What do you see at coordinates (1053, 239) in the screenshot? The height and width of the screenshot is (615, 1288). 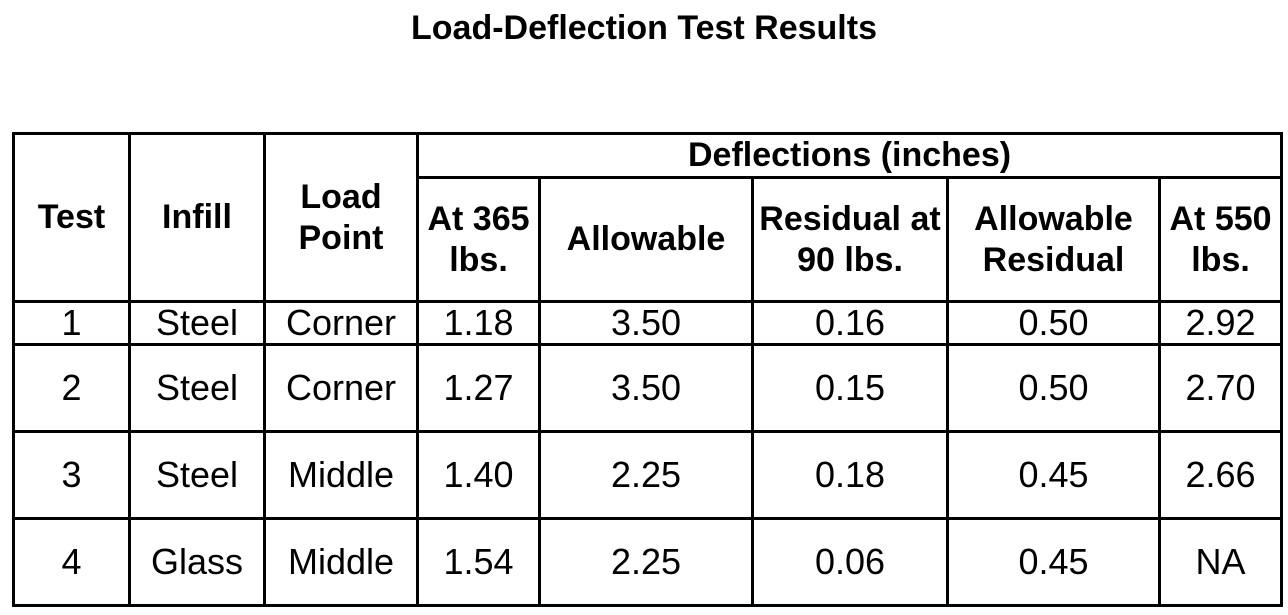 I see `header-allowable-residual: Allowable Residual` at bounding box center [1053, 239].